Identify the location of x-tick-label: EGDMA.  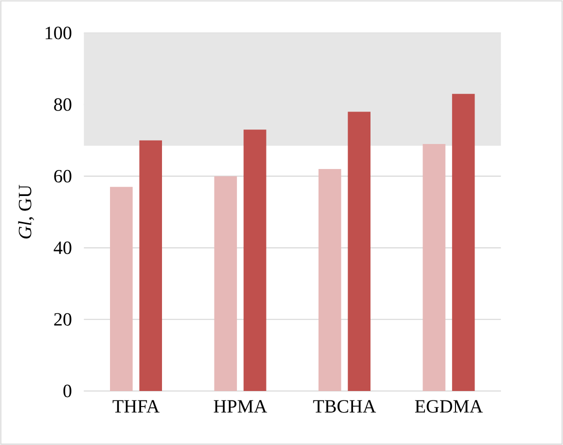
(449, 406).